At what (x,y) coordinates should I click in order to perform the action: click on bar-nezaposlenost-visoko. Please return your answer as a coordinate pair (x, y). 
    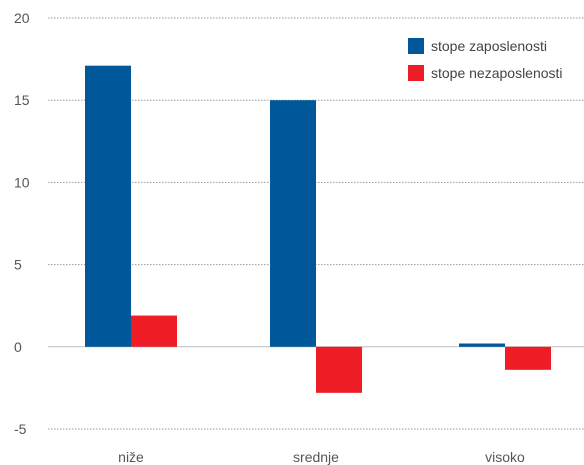
    Looking at the image, I should click on (528, 358).